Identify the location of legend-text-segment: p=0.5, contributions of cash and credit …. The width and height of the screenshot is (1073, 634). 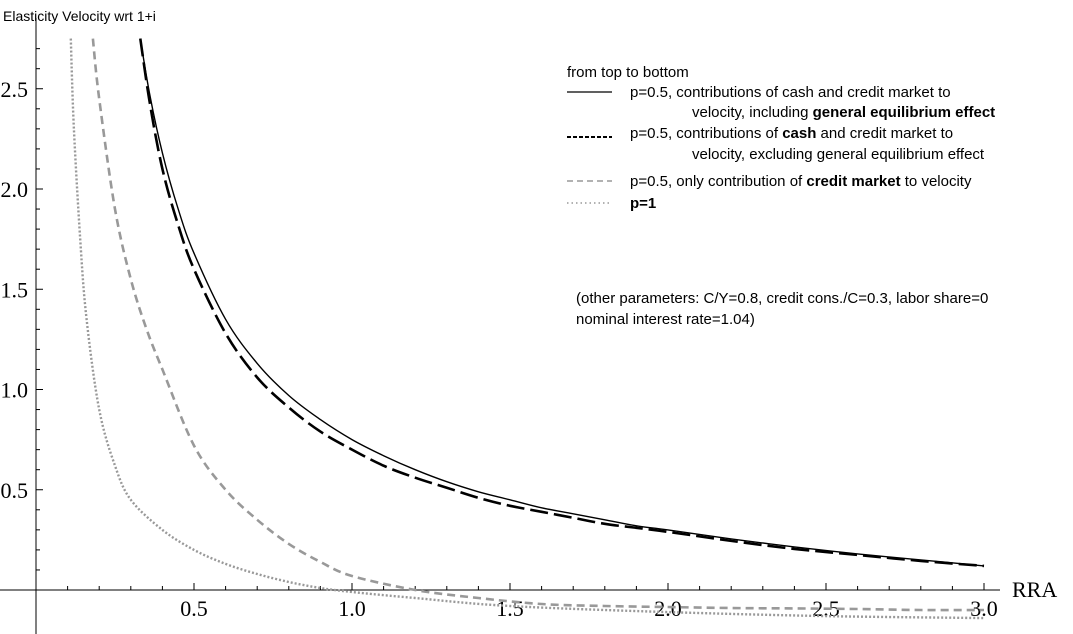
(790, 92).